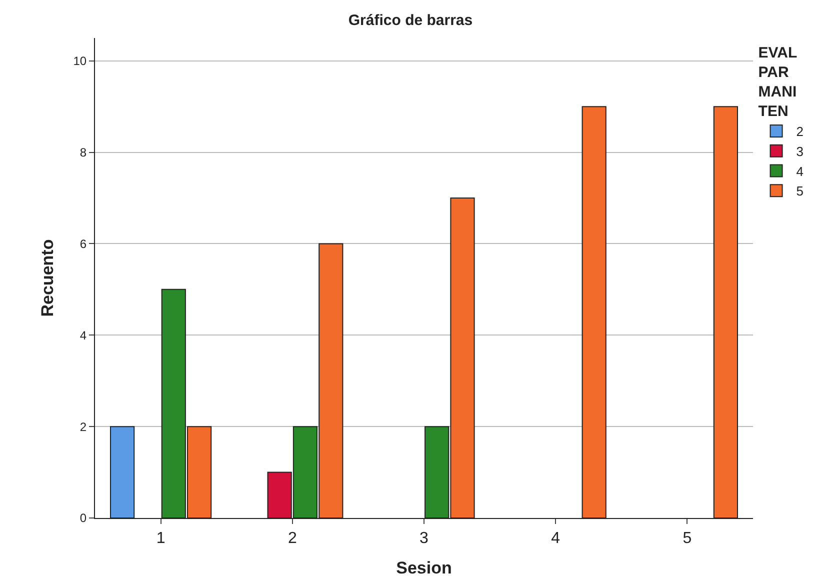 The image size is (821, 586). I want to click on x-tick-label: 2, so click(292, 539).